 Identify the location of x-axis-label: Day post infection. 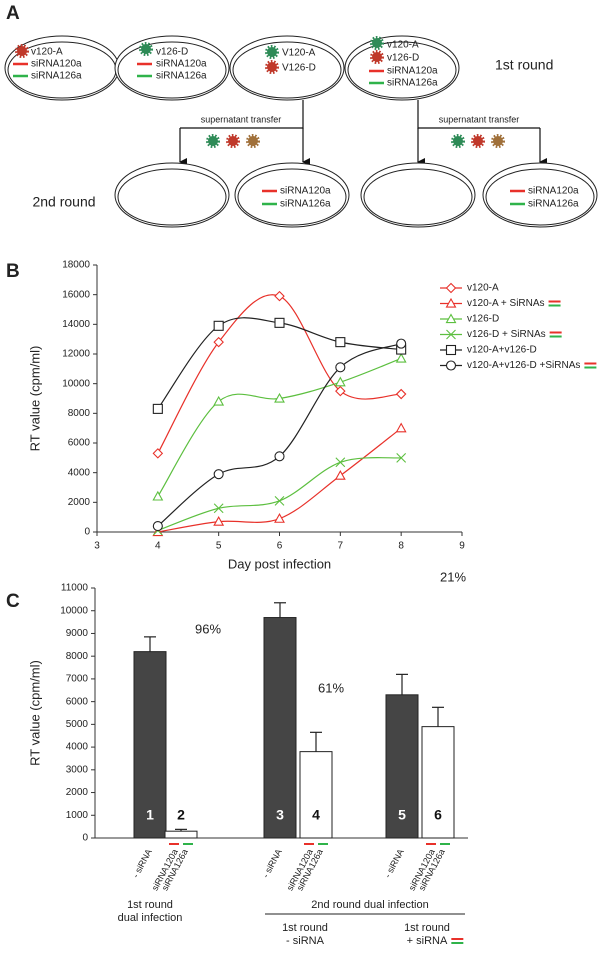
(279, 563).